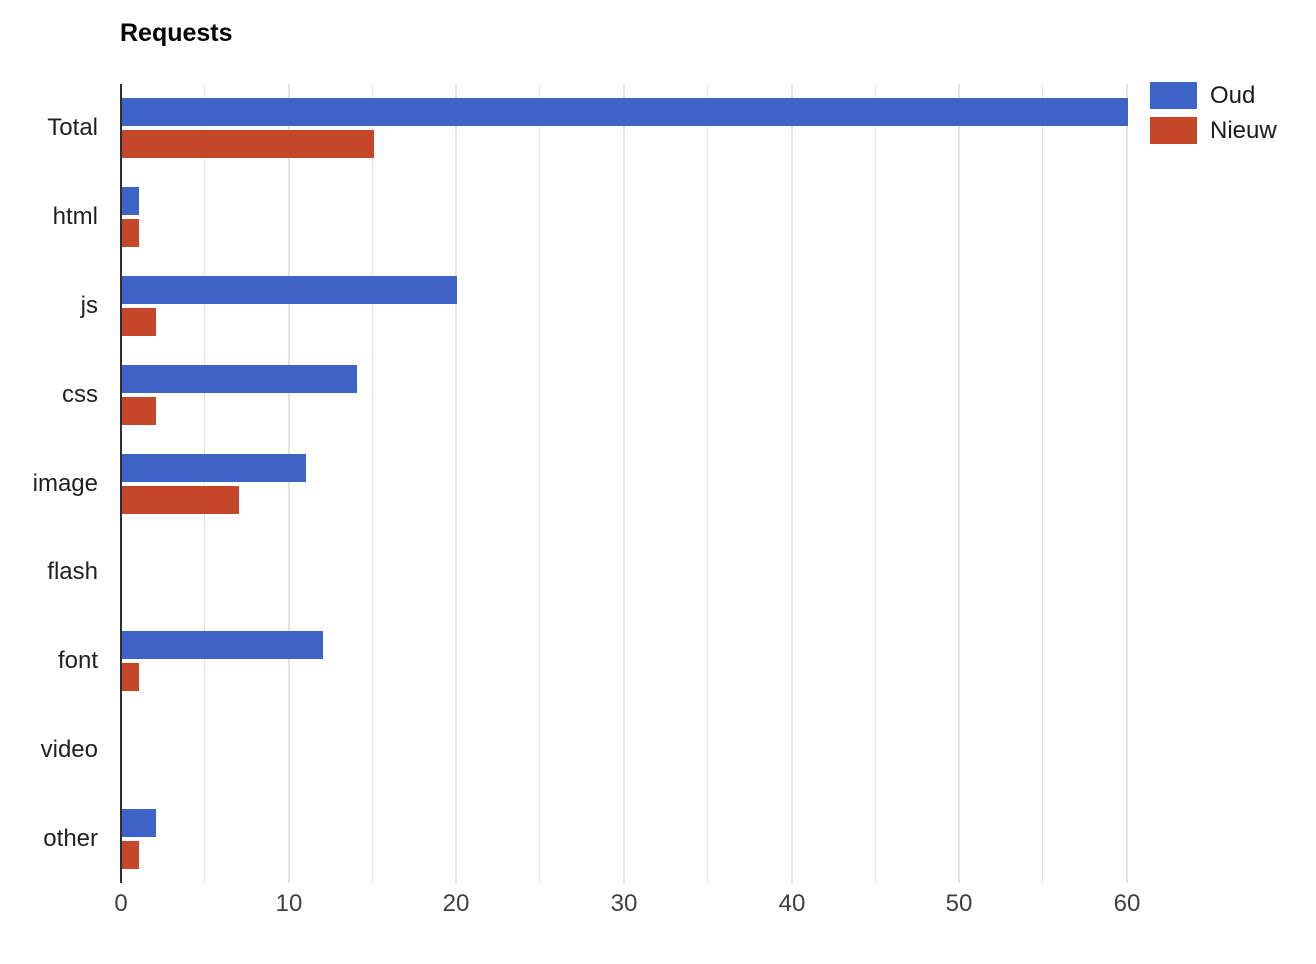 This screenshot has height=964, width=1316. I want to click on bar-nieuw-js, so click(139, 322).